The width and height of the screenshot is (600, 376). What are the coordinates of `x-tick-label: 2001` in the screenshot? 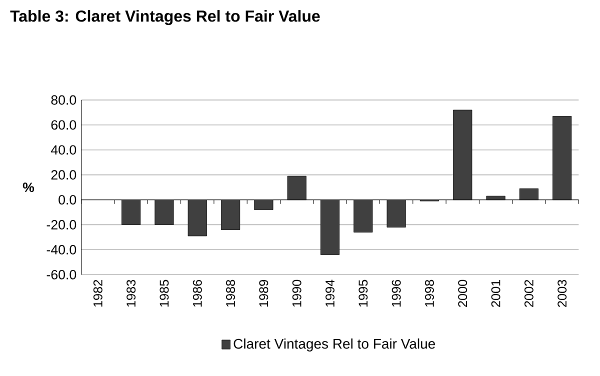 It's located at (495, 293).